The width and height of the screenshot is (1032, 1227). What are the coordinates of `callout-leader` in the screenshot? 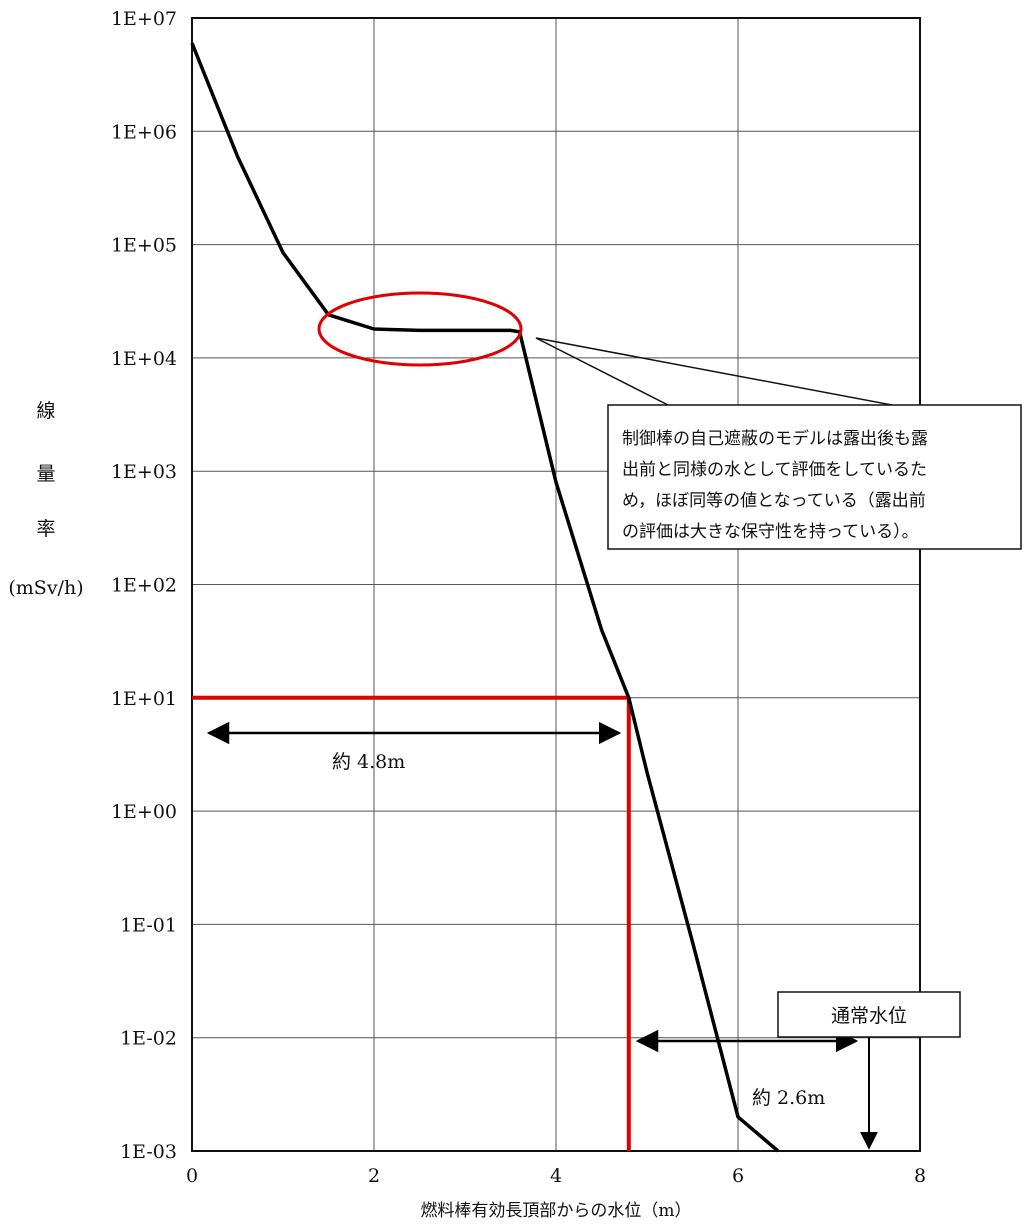 It's located at (714, 371).